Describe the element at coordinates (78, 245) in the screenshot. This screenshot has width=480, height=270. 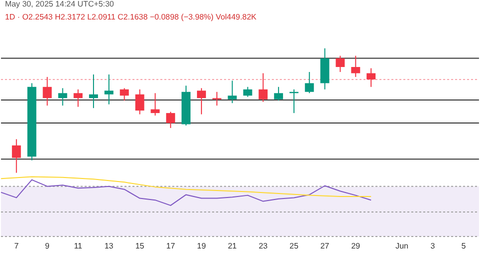
I see `x-tick-label: 11` at that location.